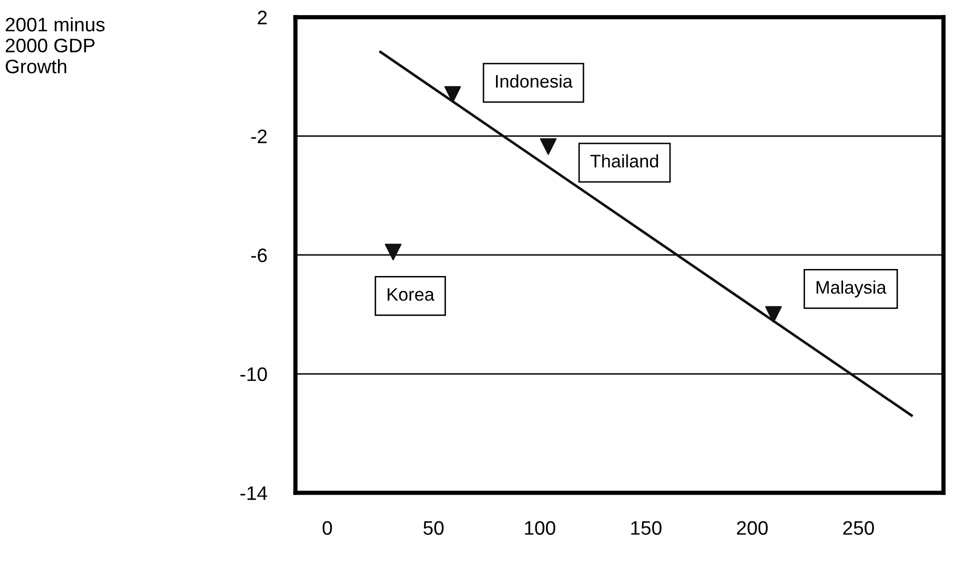 This screenshot has width=953, height=573. I want to click on y-tick-label: 2, so click(262, 17).